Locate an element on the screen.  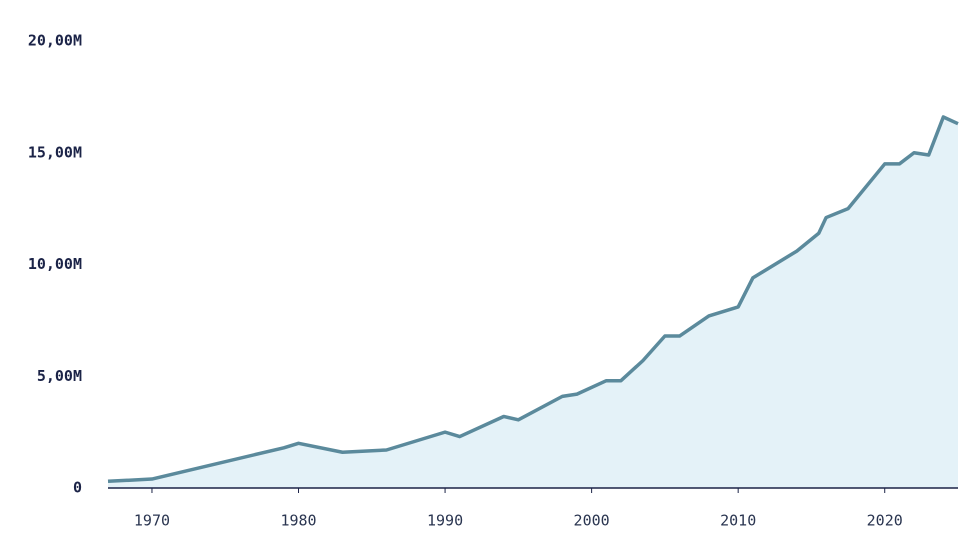
y-tick-label: 5,00M is located at coordinates (59, 376).